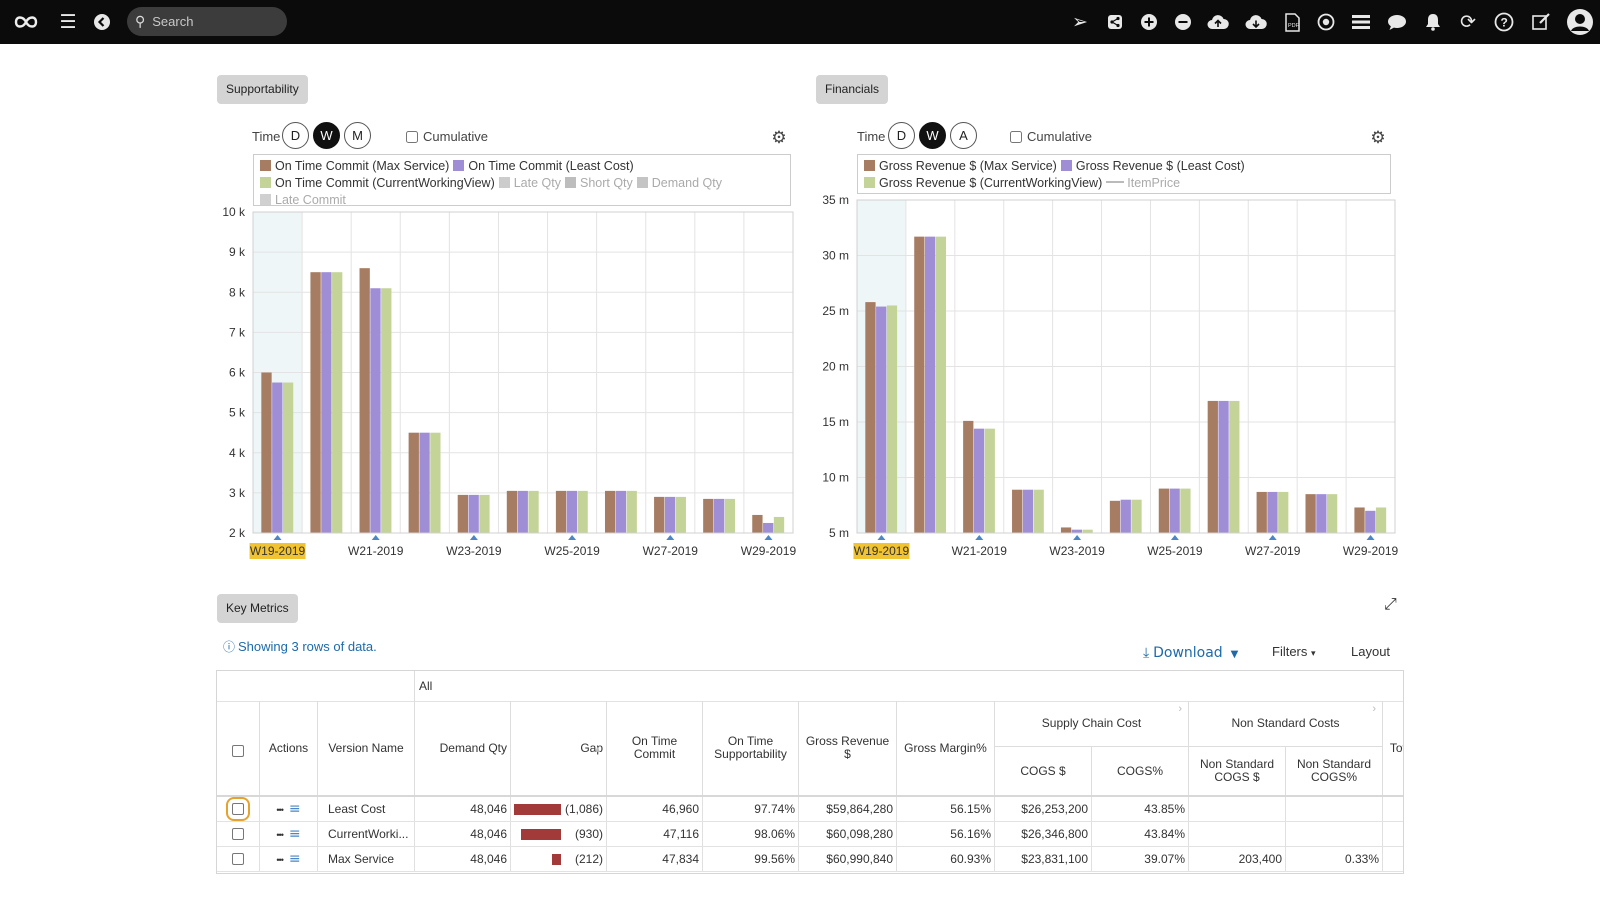  I want to click on supportability-bar-W19-2019-s2, so click(288, 457).